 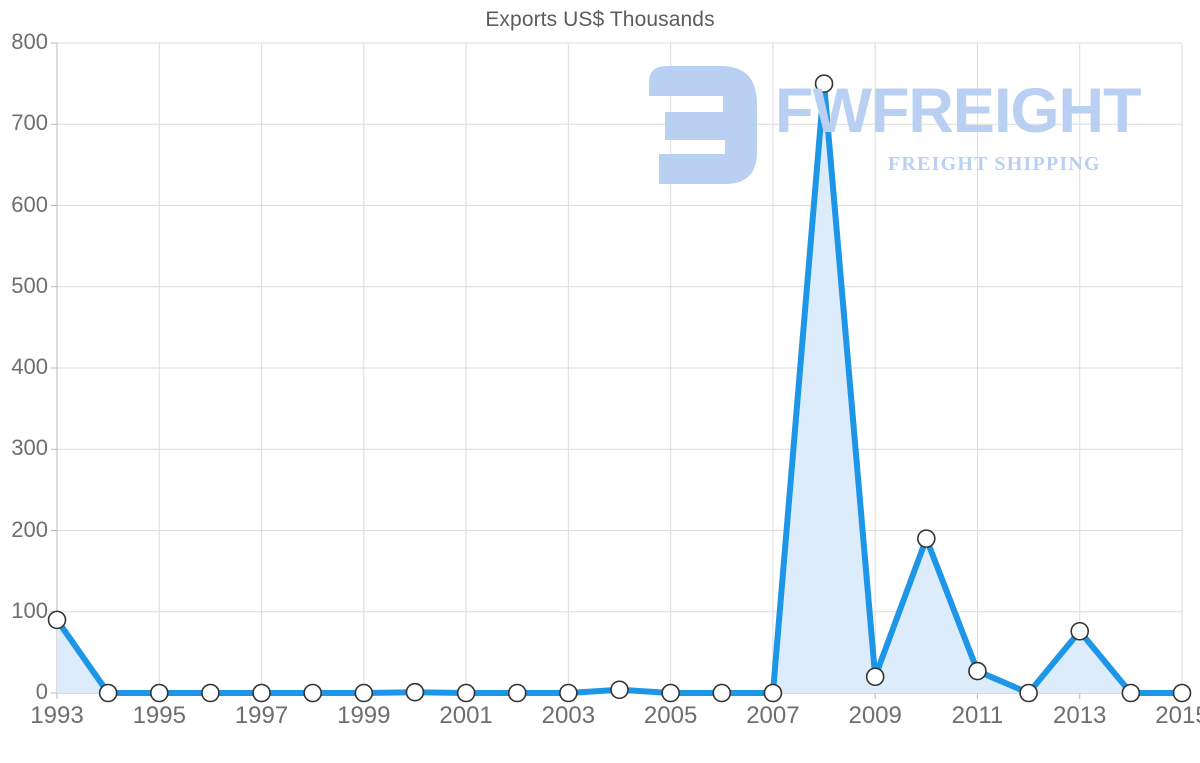 I want to click on x-axis-tick-label: 2007, so click(x=773, y=715).